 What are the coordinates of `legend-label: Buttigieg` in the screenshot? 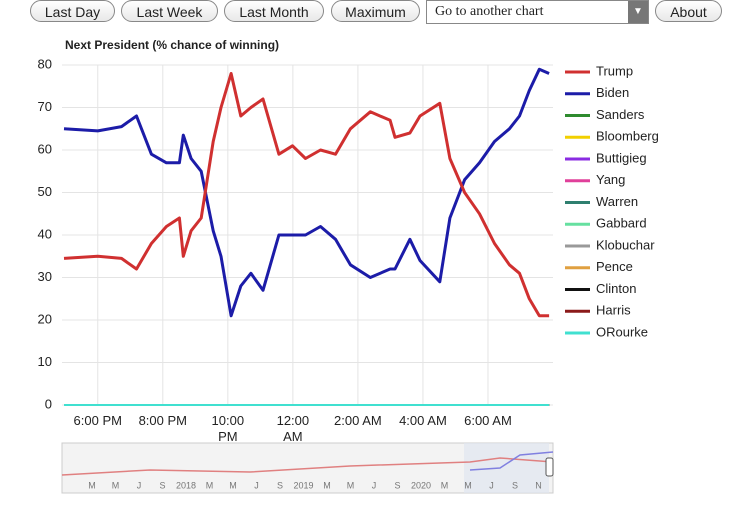 It's located at (621, 157).